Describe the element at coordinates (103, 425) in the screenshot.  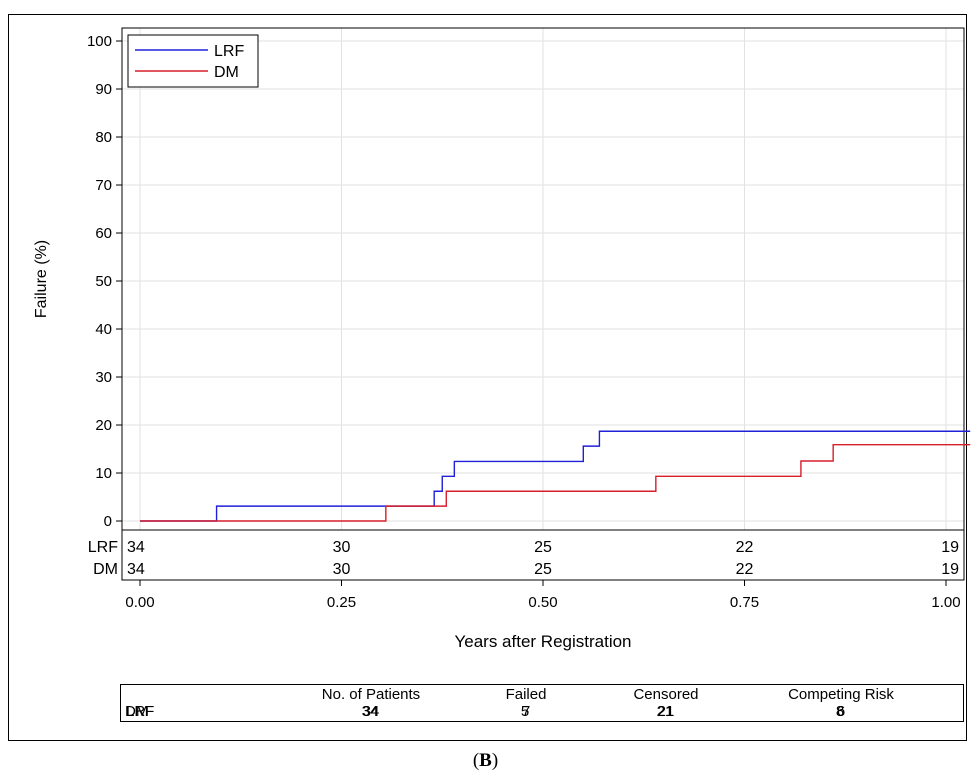
I see `y-tick-label: 20` at that location.